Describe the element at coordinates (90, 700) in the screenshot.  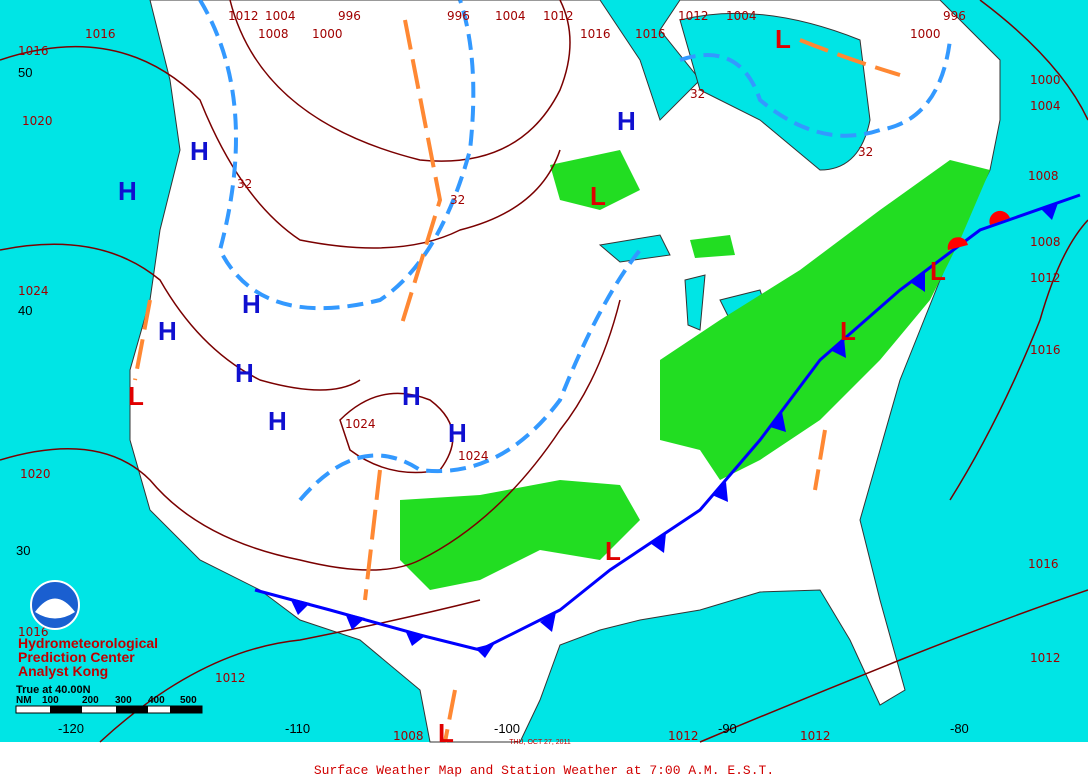
I see `scale-label: 200` at that location.